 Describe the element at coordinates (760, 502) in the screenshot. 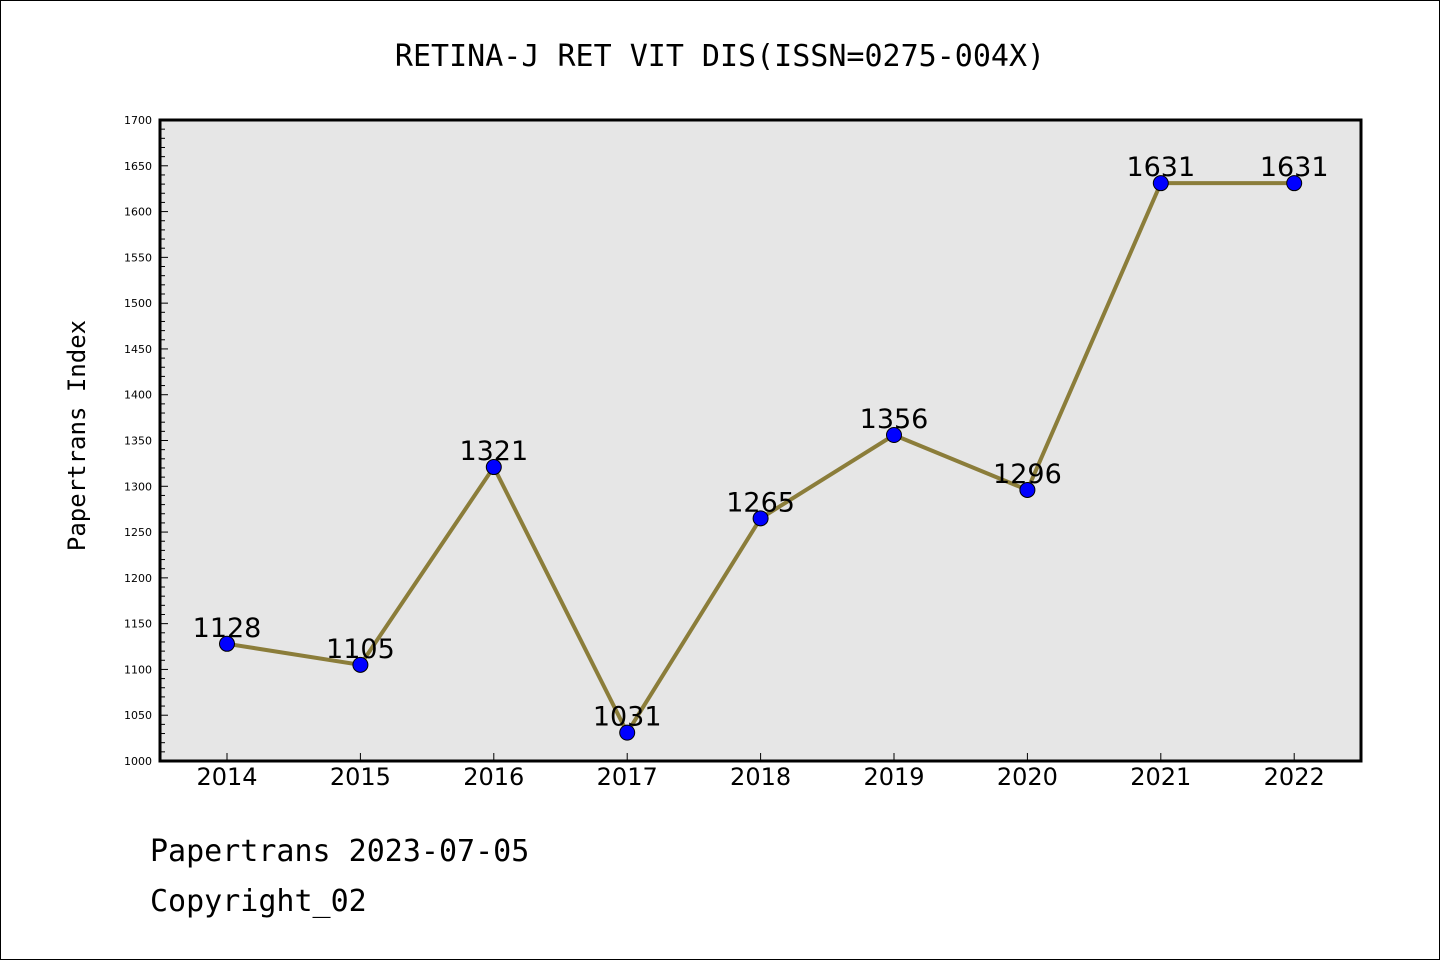

I see `data-label: 1265` at that location.